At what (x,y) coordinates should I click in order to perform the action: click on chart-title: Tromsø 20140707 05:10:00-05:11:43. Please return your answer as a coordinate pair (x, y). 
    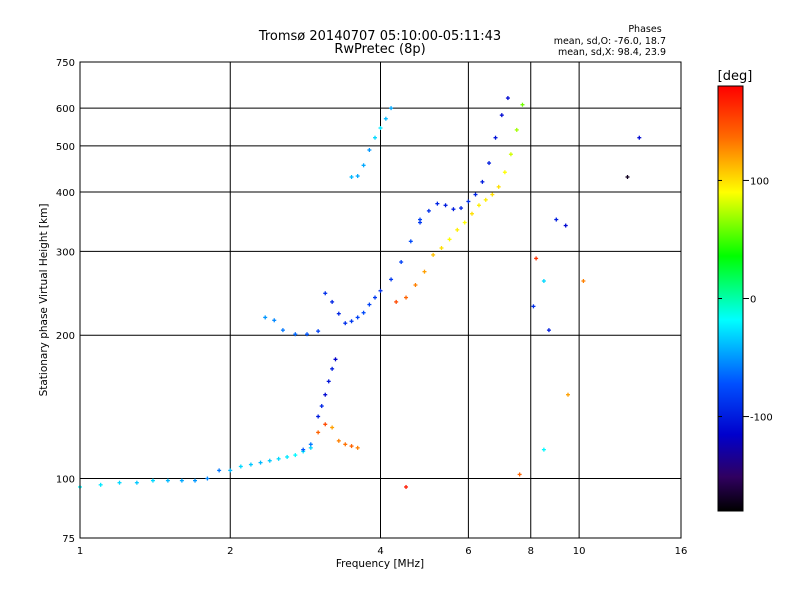
    Looking at the image, I should click on (379, 36).